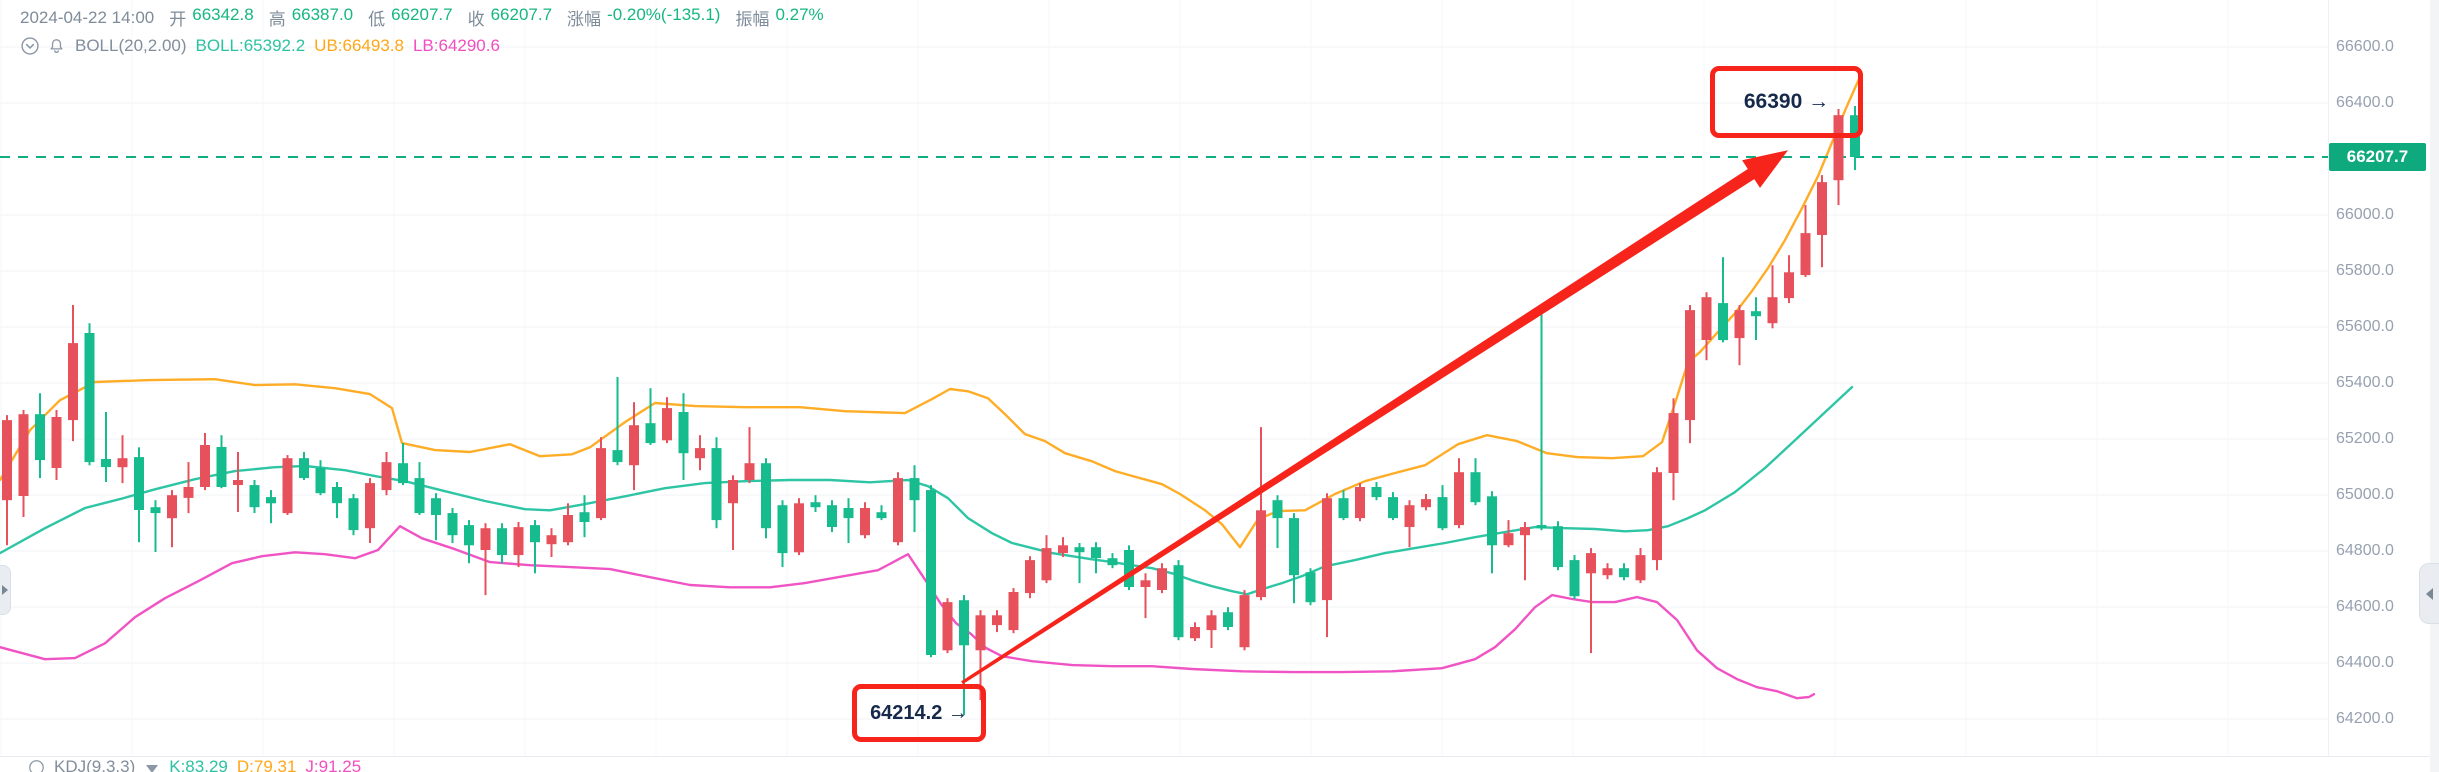 This screenshot has height=772, width=2439. I want to click on datetime-label: 2024-04-22 14:00, so click(87, 17).